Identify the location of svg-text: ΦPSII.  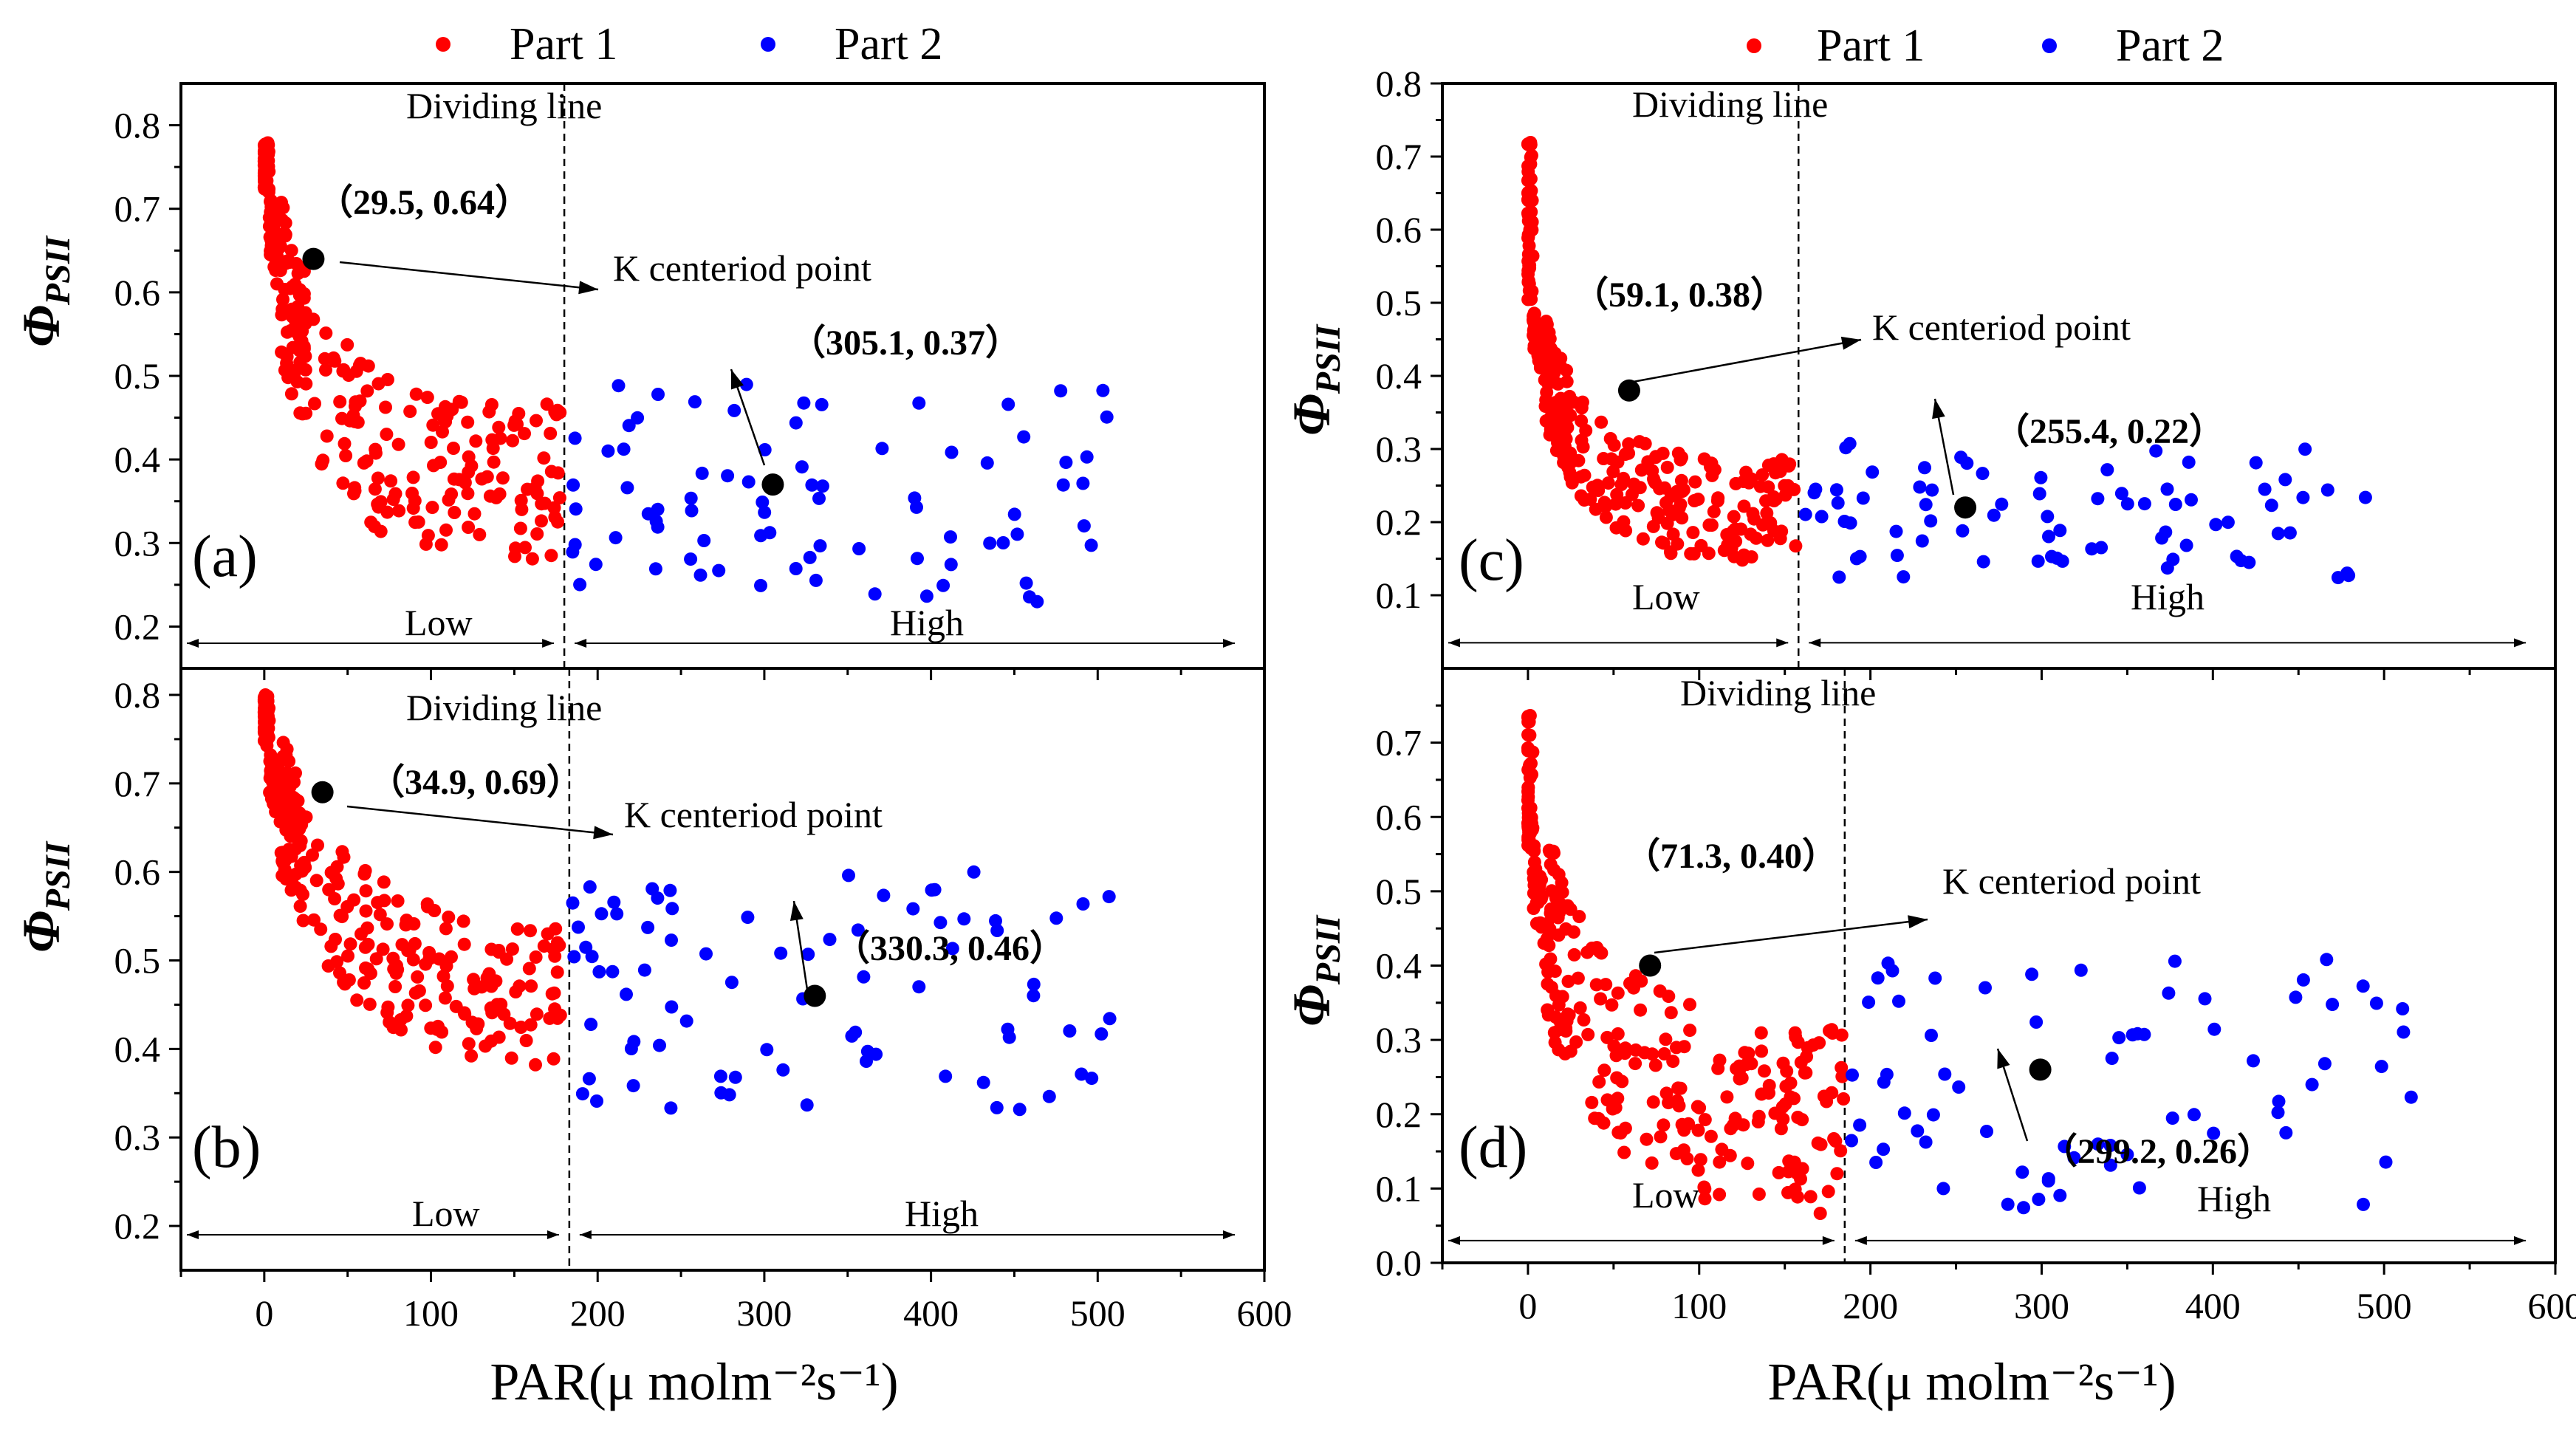
(1315, 379).